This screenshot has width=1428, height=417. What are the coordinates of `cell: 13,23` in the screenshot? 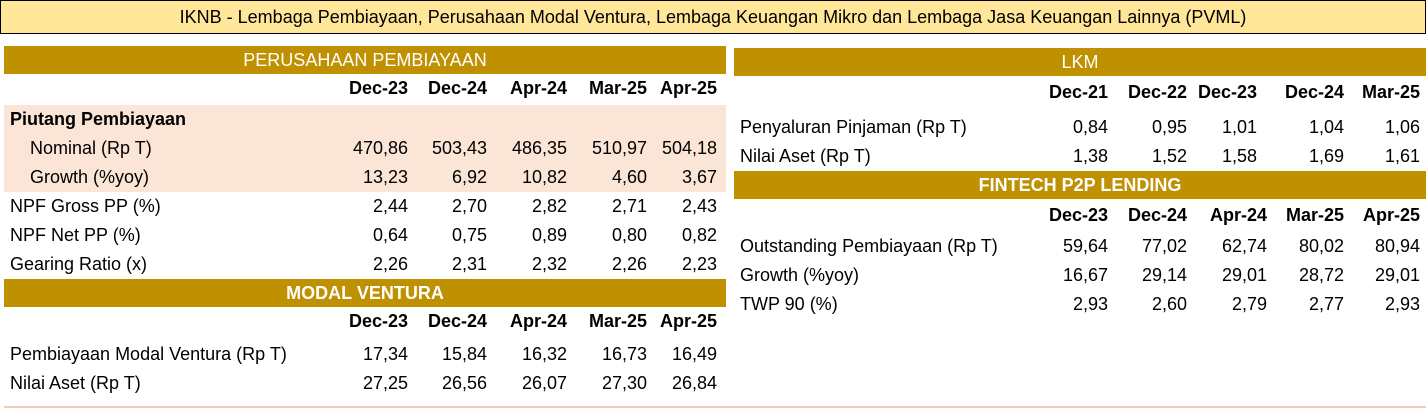 It's located at (385, 177).